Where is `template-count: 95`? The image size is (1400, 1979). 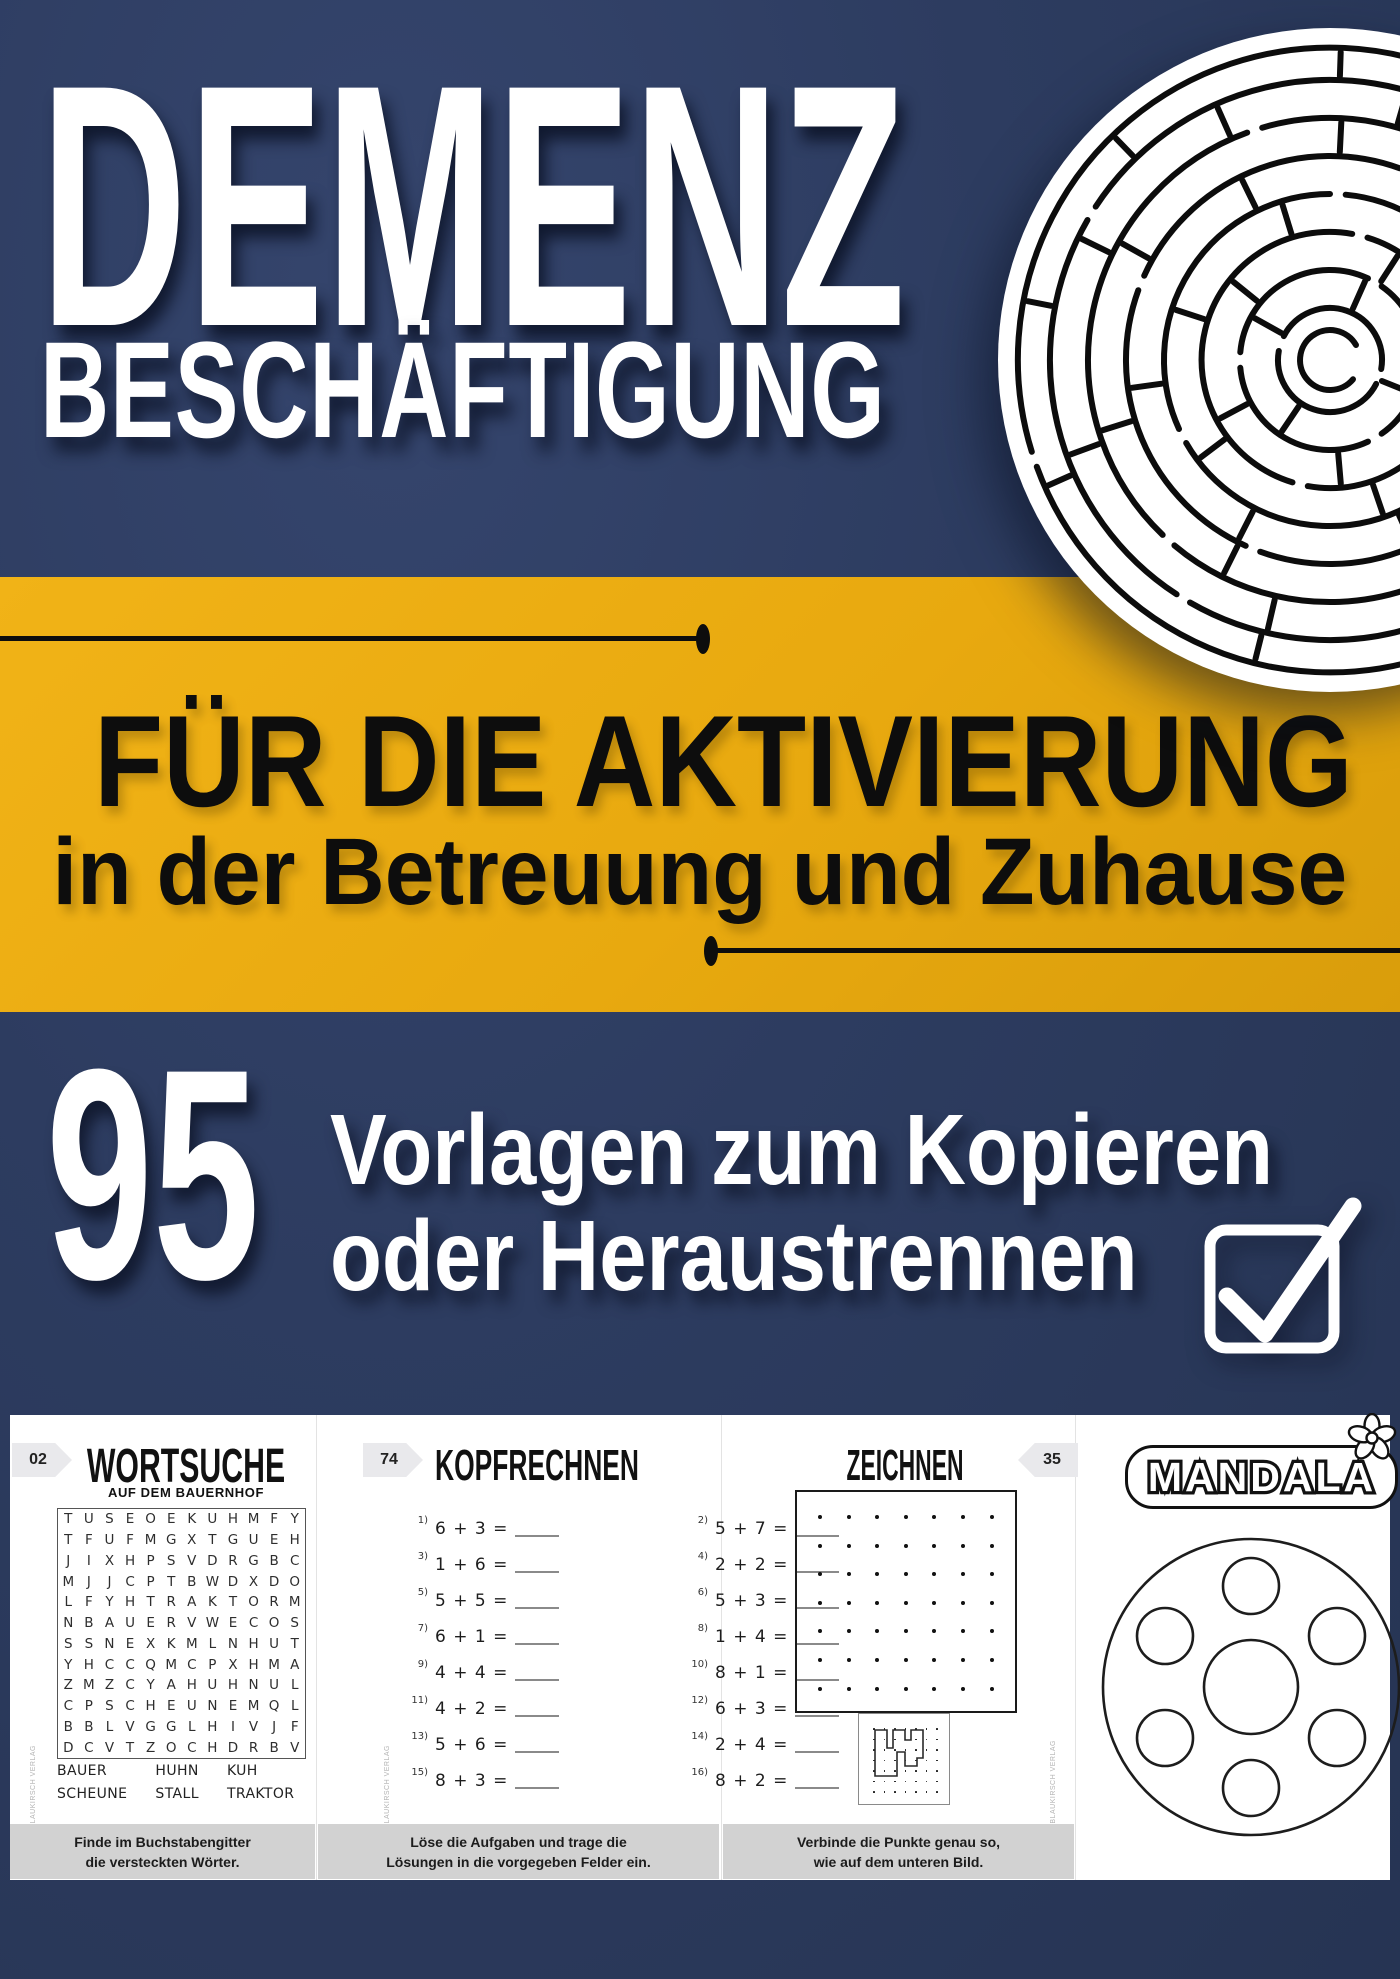
template-count: 95 is located at coordinates (153, 1174).